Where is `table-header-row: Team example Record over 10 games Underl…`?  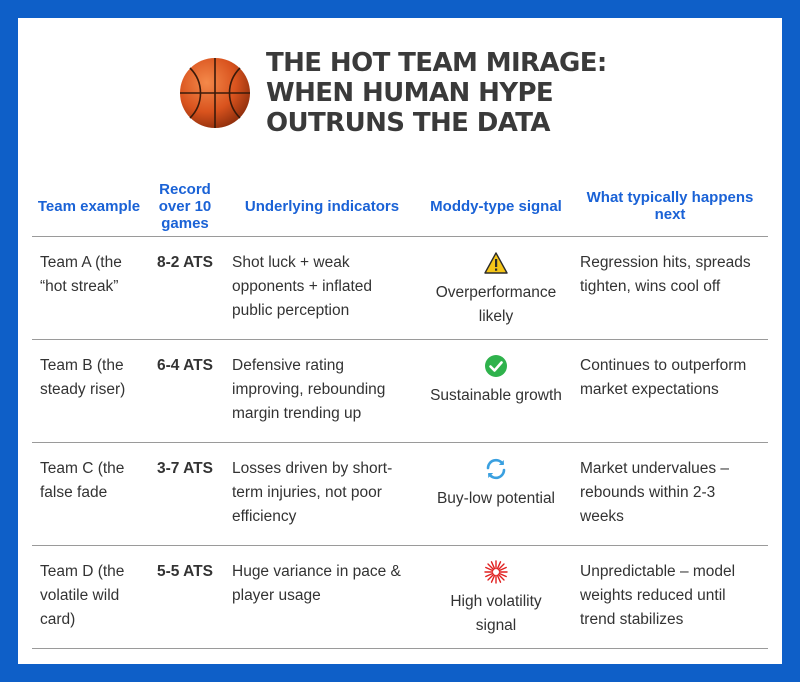 table-header-row: Team example Record over 10 games Underl… is located at coordinates (400, 206).